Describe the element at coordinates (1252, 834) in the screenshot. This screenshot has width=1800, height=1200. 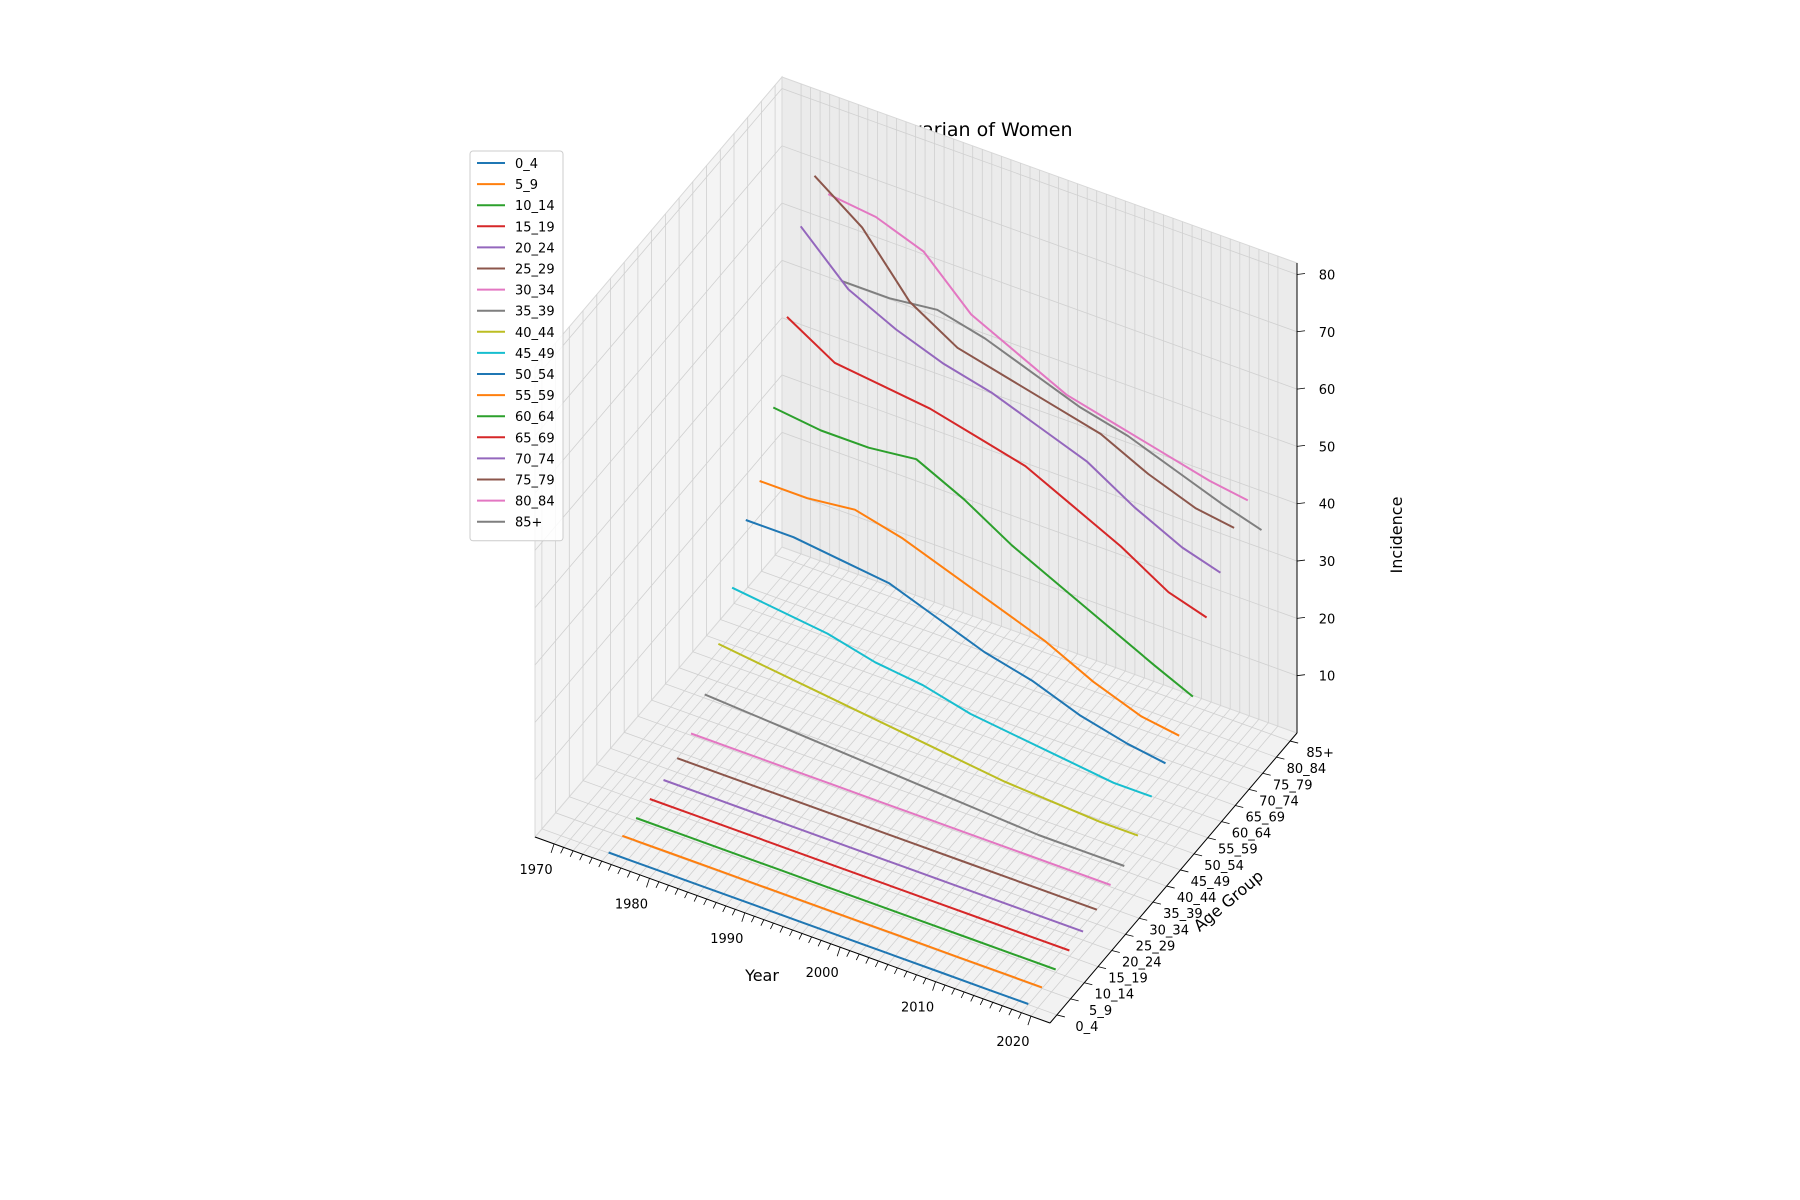
I see `y-tick-label: 60_64` at that location.